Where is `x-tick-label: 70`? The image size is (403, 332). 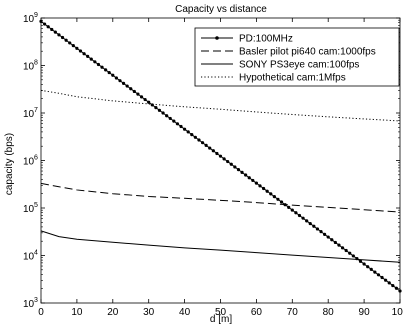 x-tick-label: 70 is located at coordinates (293, 312).